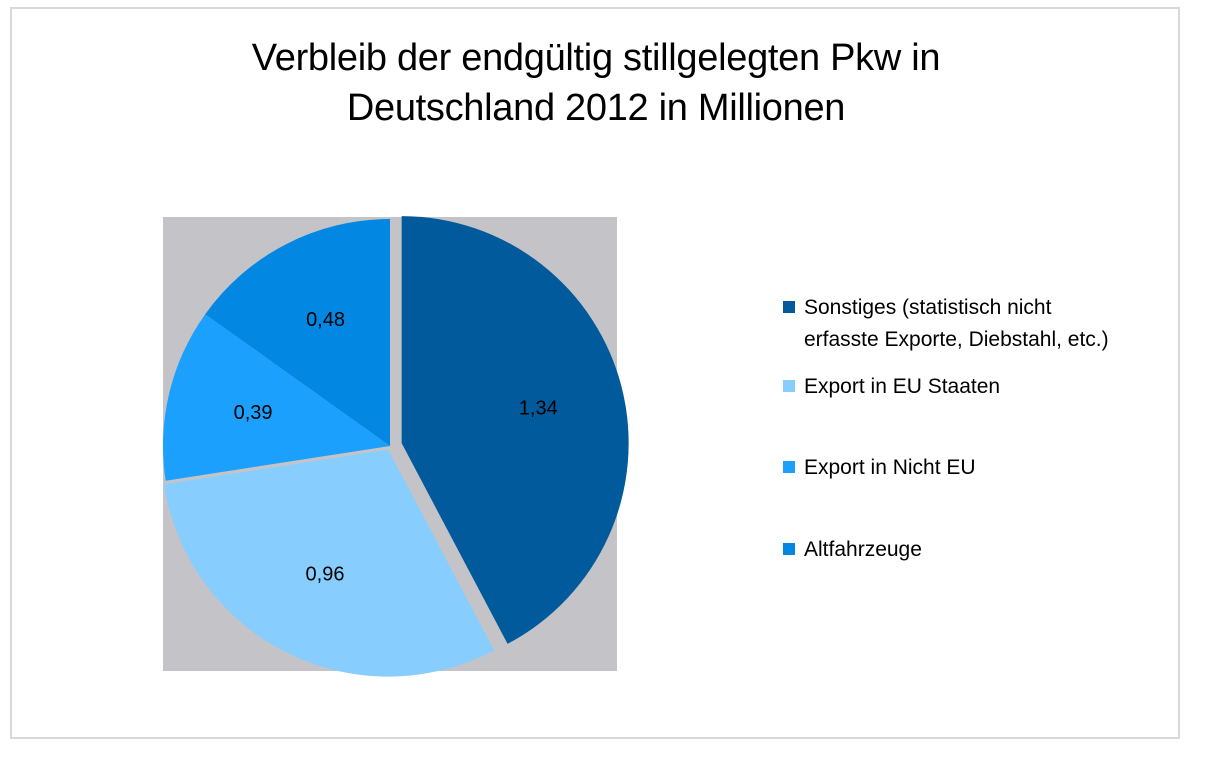  What do you see at coordinates (863, 549) in the screenshot?
I see `legend-label-altfahrzeuge: Altfahrzeuge` at bounding box center [863, 549].